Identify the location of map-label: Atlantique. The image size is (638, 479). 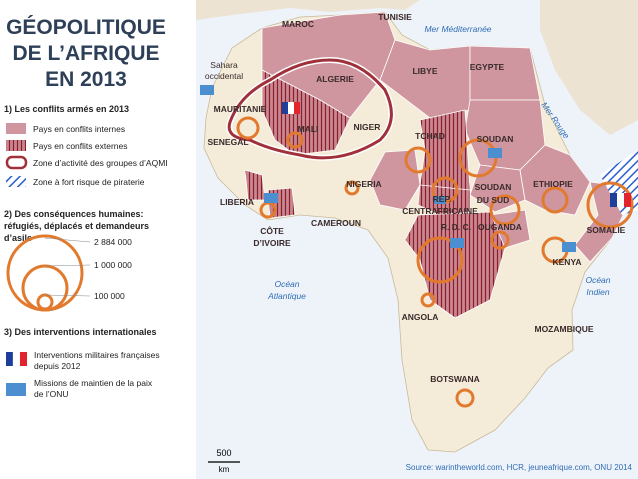
(286, 296).